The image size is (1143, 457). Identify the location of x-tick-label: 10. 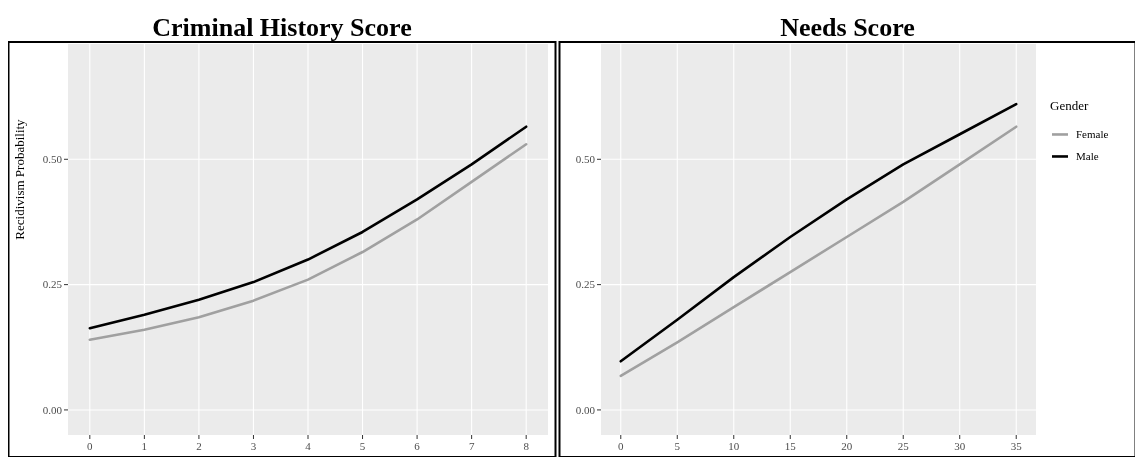
(734, 446).